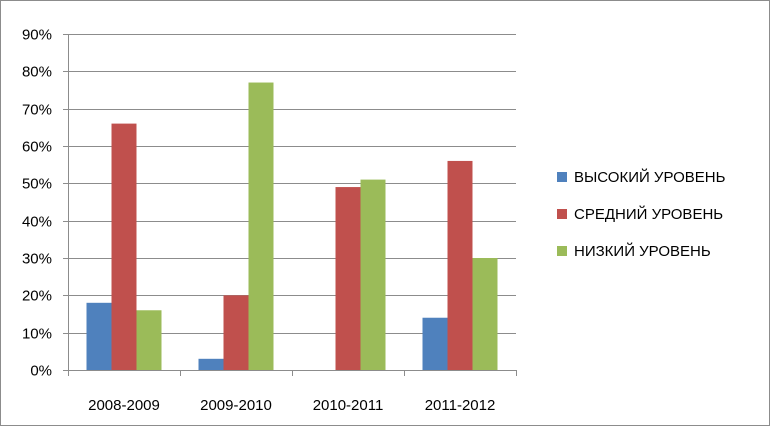  Describe the element at coordinates (41, 371) in the screenshot. I see `y-tick-label: 0%` at that location.